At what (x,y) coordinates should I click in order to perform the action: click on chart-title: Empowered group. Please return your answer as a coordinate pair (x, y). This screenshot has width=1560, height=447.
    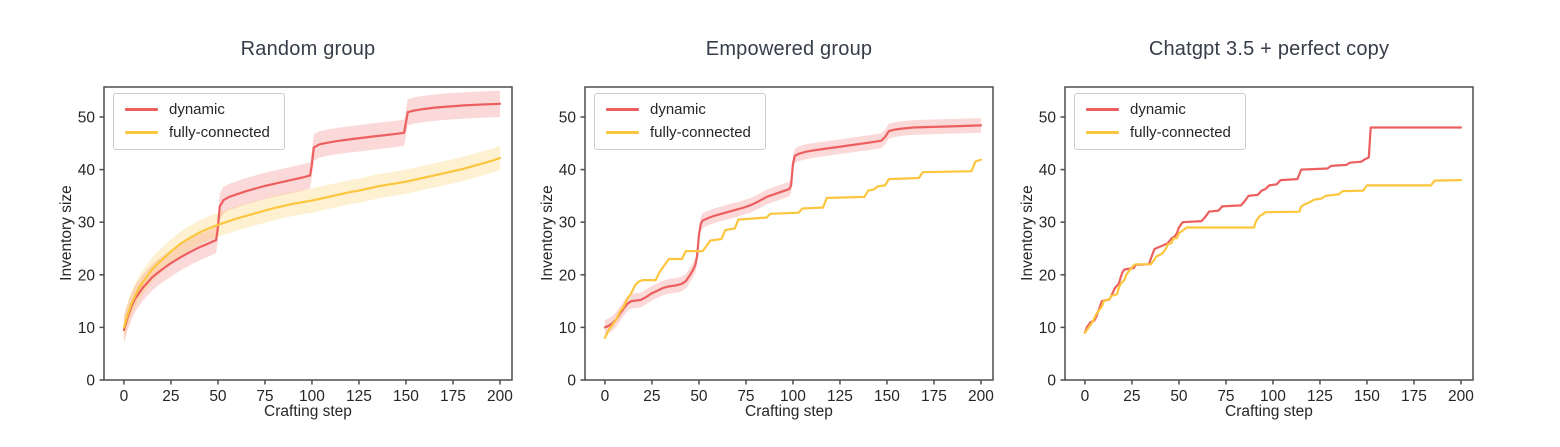
    Looking at the image, I should click on (789, 49).